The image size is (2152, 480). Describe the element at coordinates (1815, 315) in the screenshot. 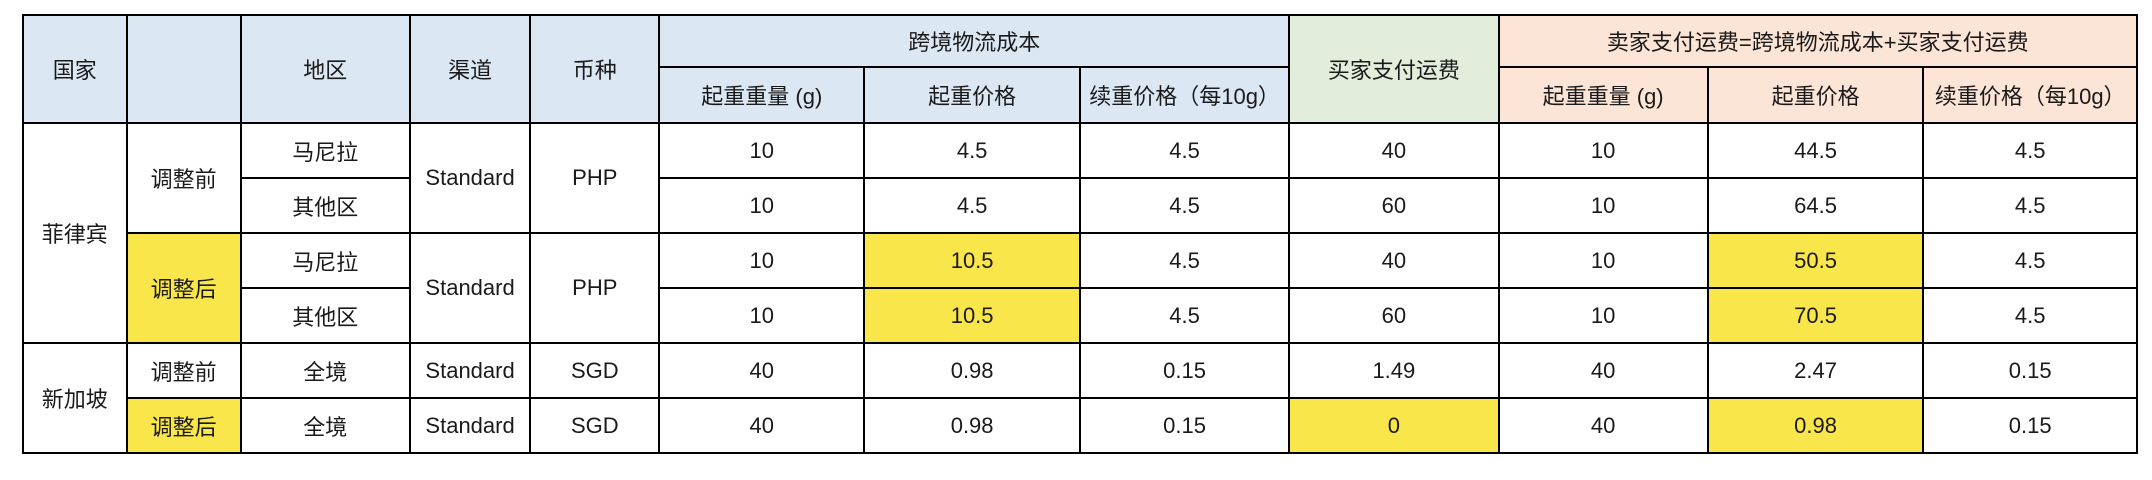

I see `cell-seller-first-price-highlighted: 70.5` at that location.